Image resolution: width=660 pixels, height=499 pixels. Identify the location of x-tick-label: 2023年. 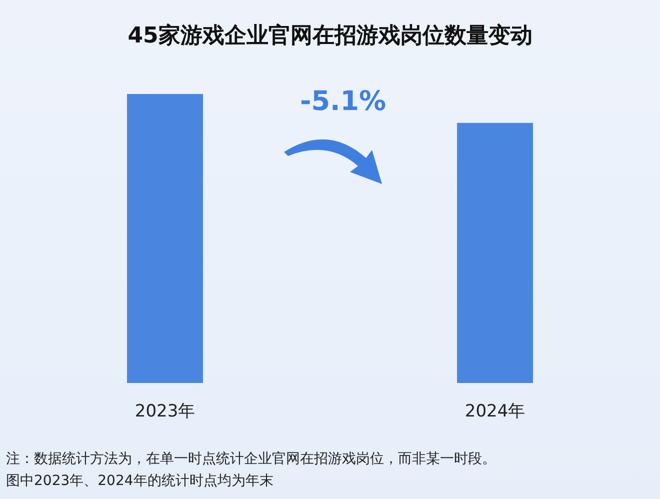
(165, 412).